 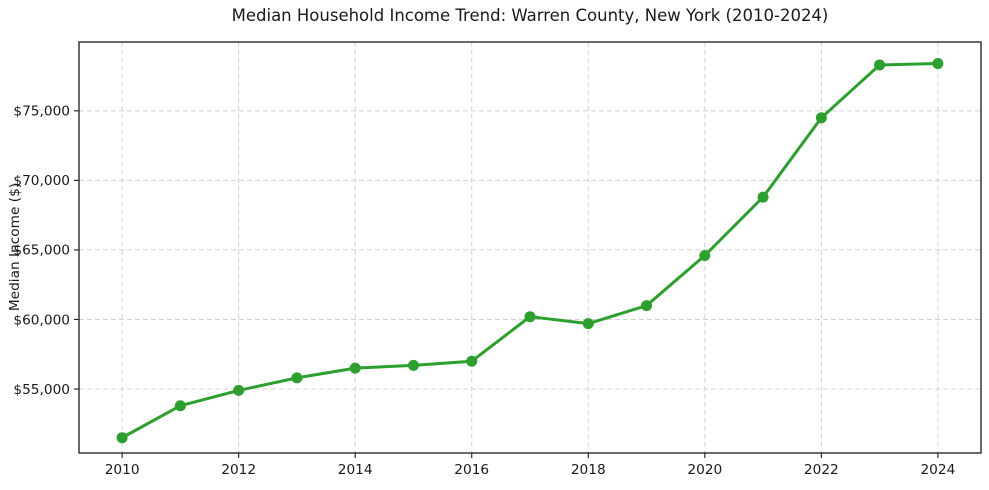 What do you see at coordinates (821, 118) in the screenshot?
I see `data-point-2022` at bounding box center [821, 118].